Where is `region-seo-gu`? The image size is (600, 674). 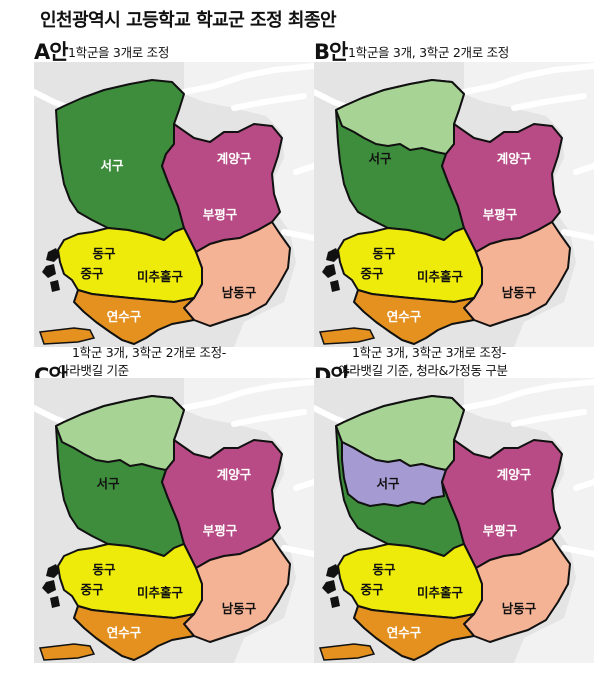
region-seo-gu is located at coordinates (394, 474).